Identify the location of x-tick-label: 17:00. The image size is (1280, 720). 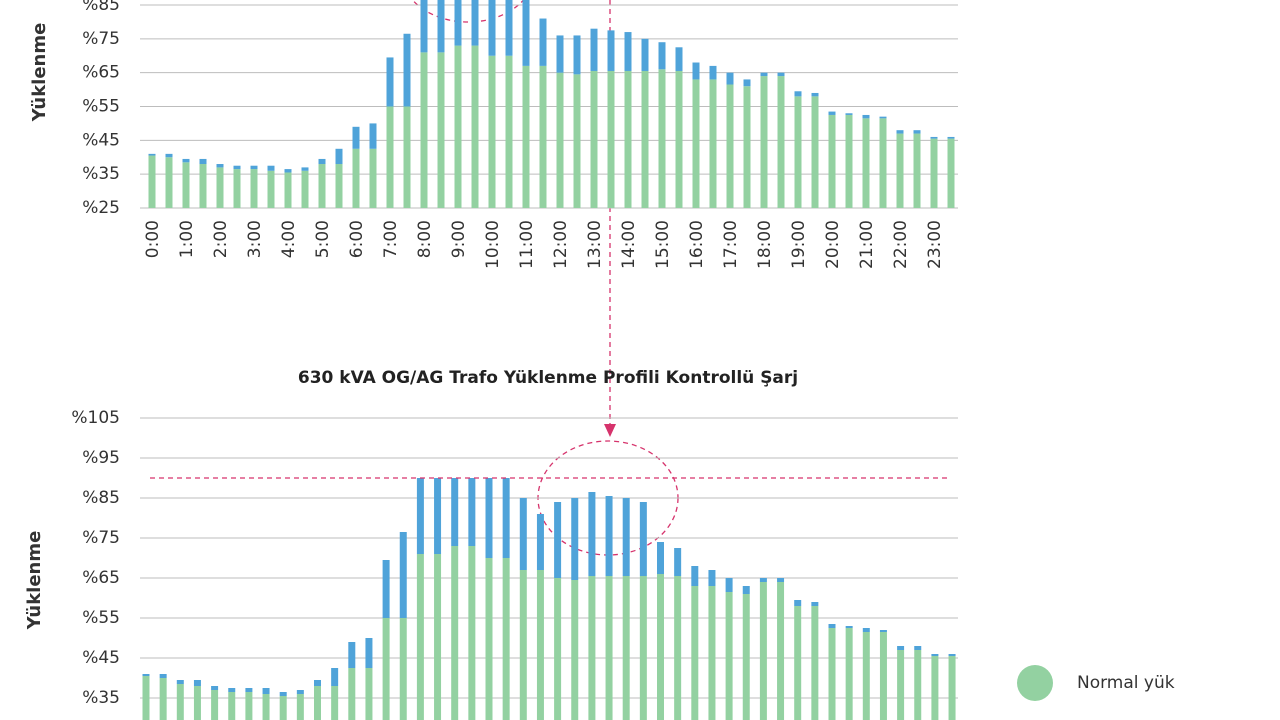
(731, 244).